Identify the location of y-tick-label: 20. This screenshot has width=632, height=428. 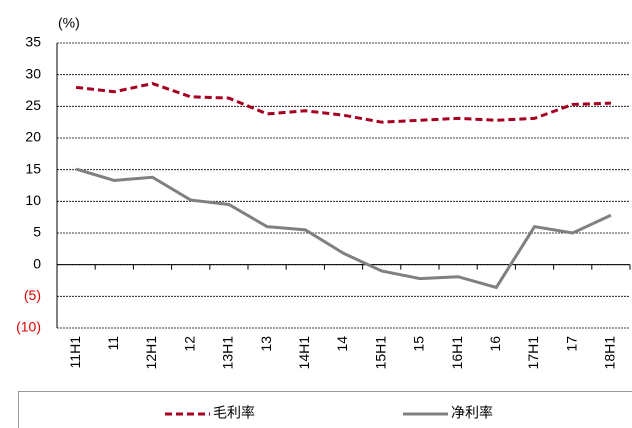
(33, 137).